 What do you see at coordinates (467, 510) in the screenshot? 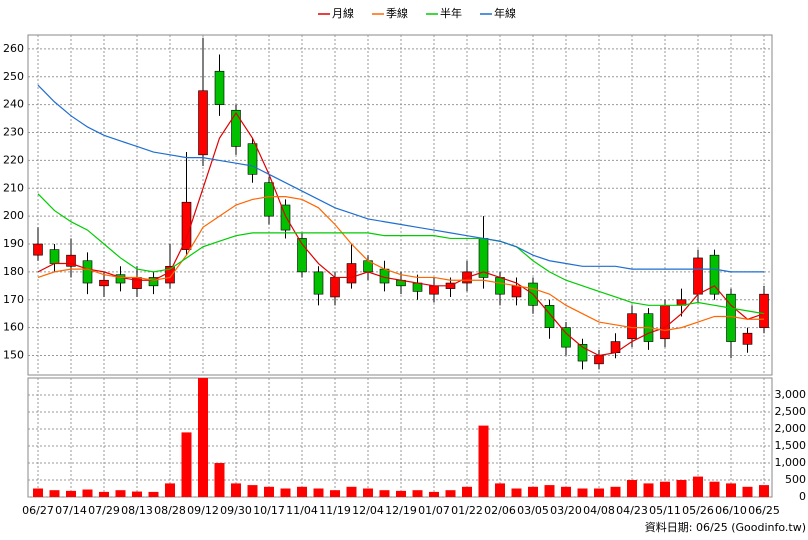
I see `x-tick-label: 01/22` at bounding box center [467, 510].